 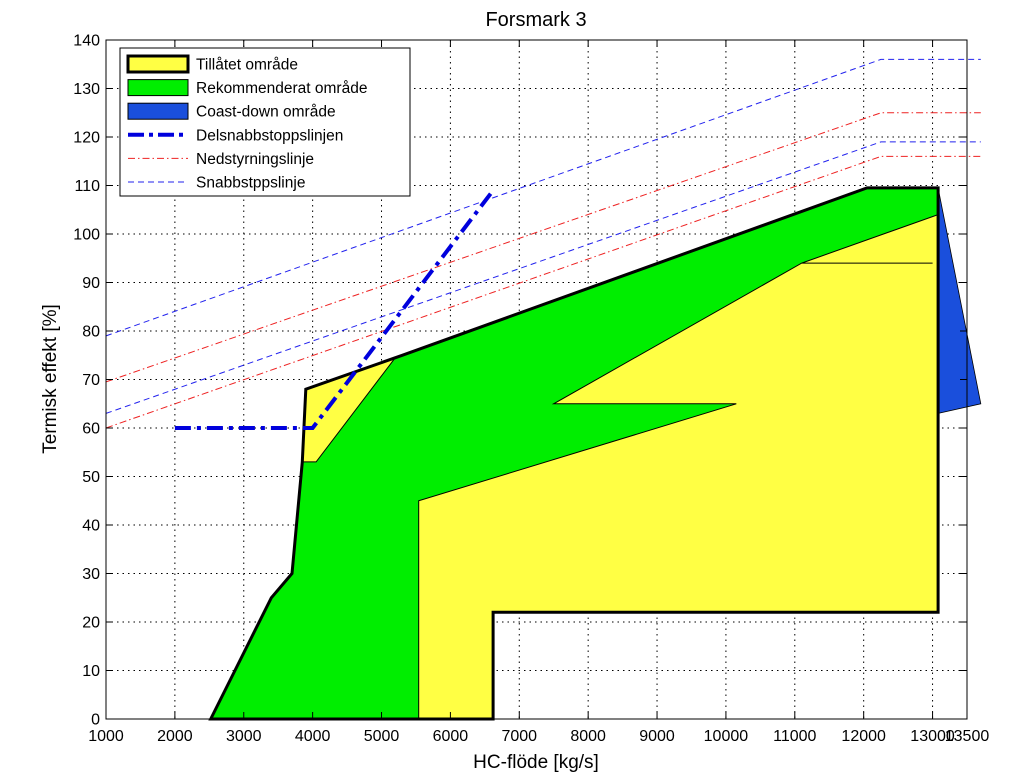 I want to click on y-tick-label: 30, so click(x=91, y=574).